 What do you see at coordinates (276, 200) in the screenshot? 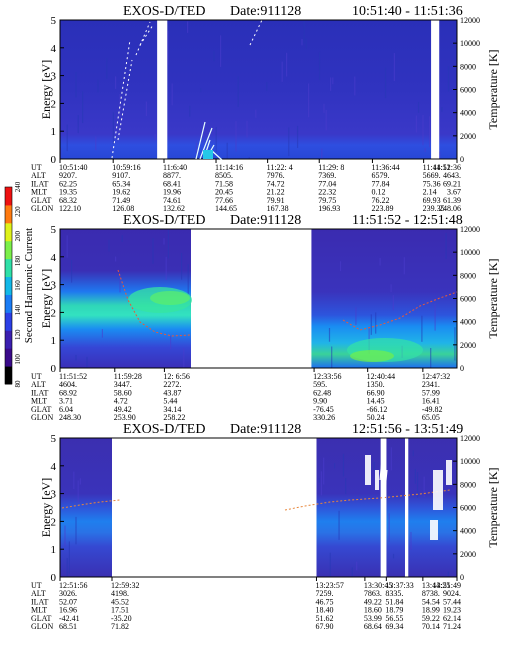
I see `ephemeris-value: 79.91` at bounding box center [276, 200].